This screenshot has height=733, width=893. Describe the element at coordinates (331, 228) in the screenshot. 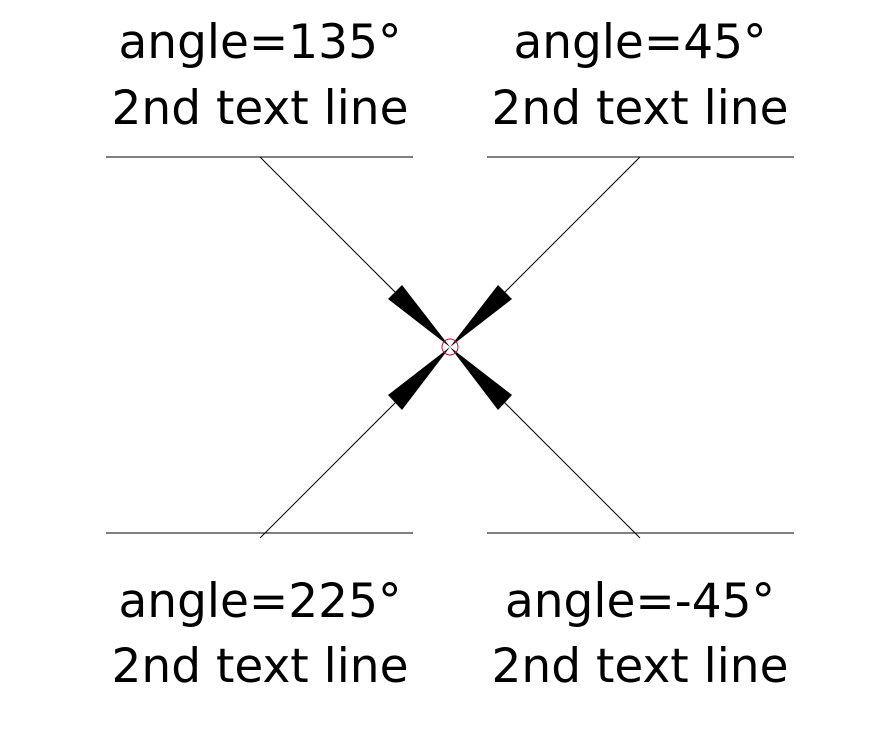

I see `leader-135-leader-line` at that location.